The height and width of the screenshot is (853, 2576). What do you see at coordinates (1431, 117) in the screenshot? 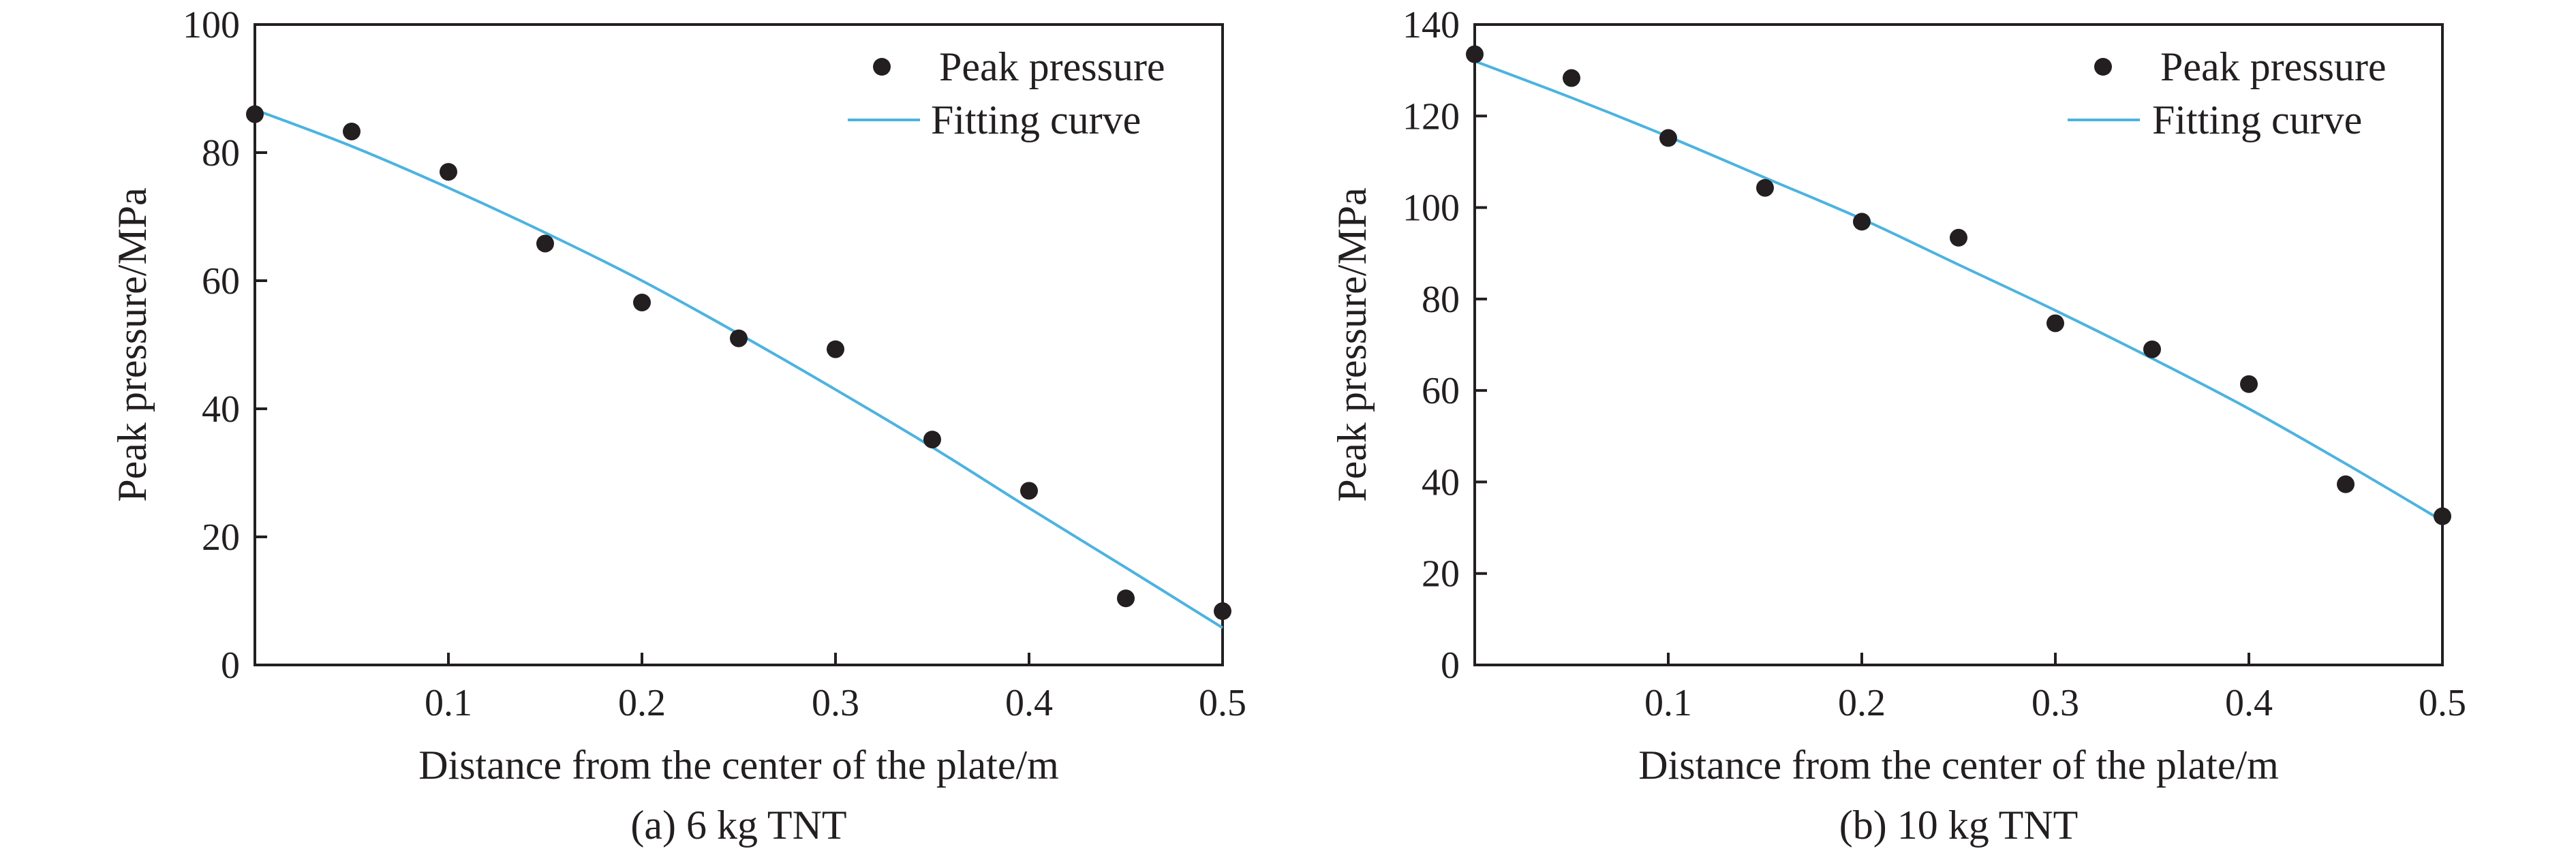
I see `y-tick-label: 120` at bounding box center [1431, 117].